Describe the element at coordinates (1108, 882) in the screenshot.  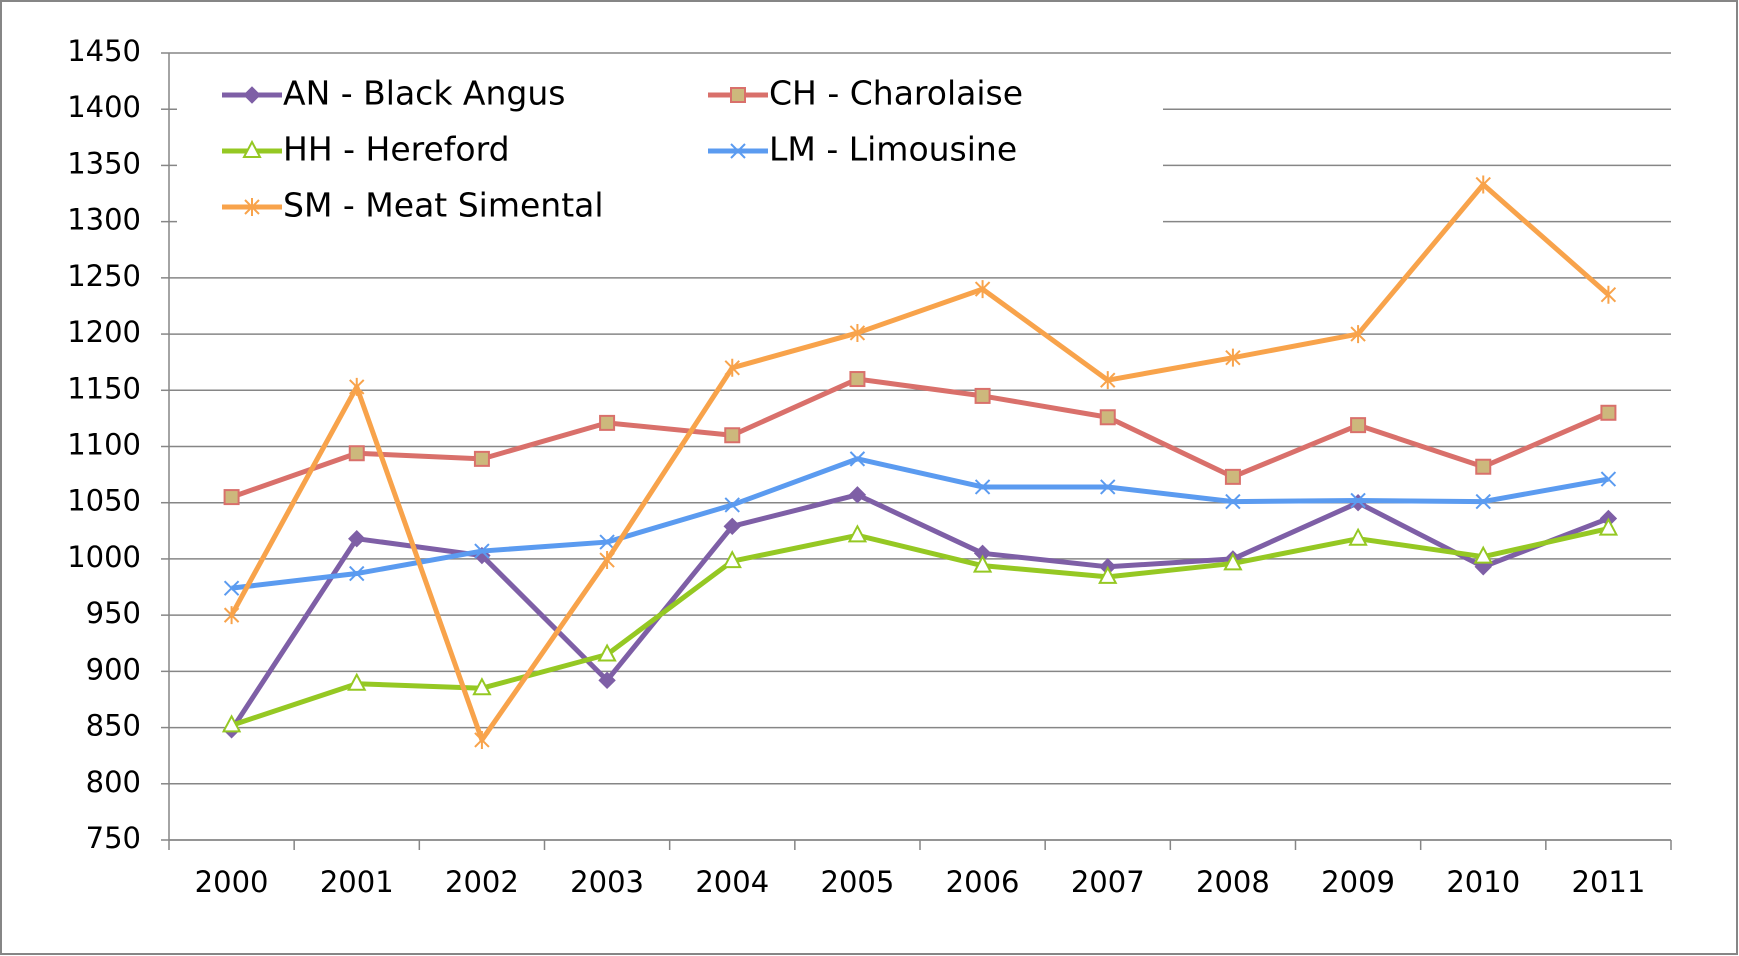
I see `x-tick-label: 2007` at that location.